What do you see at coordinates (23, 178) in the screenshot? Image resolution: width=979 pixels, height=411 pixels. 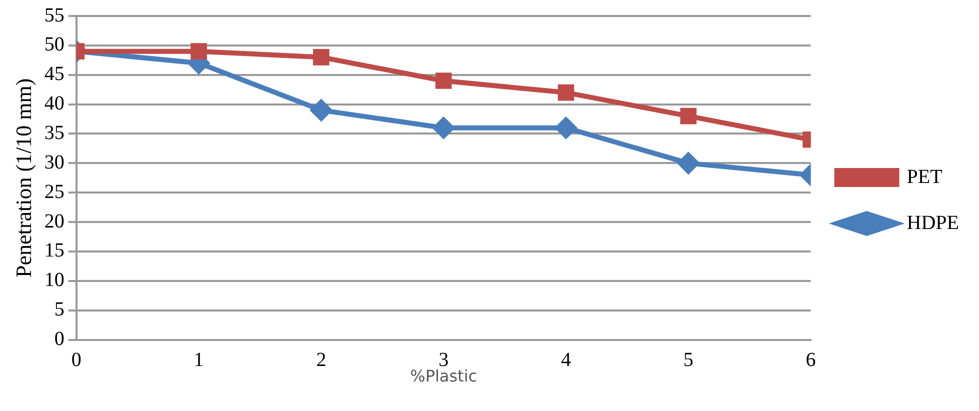 I see `y-axis-title: Penetration (1/10 mm)` at bounding box center [23, 178].